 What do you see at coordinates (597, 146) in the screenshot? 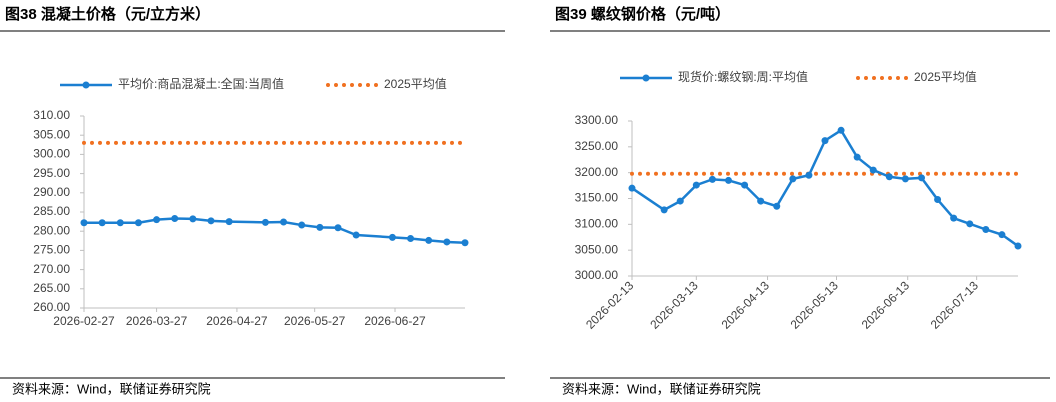
I see `y-tick-label: 3250.00` at bounding box center [597, 146].